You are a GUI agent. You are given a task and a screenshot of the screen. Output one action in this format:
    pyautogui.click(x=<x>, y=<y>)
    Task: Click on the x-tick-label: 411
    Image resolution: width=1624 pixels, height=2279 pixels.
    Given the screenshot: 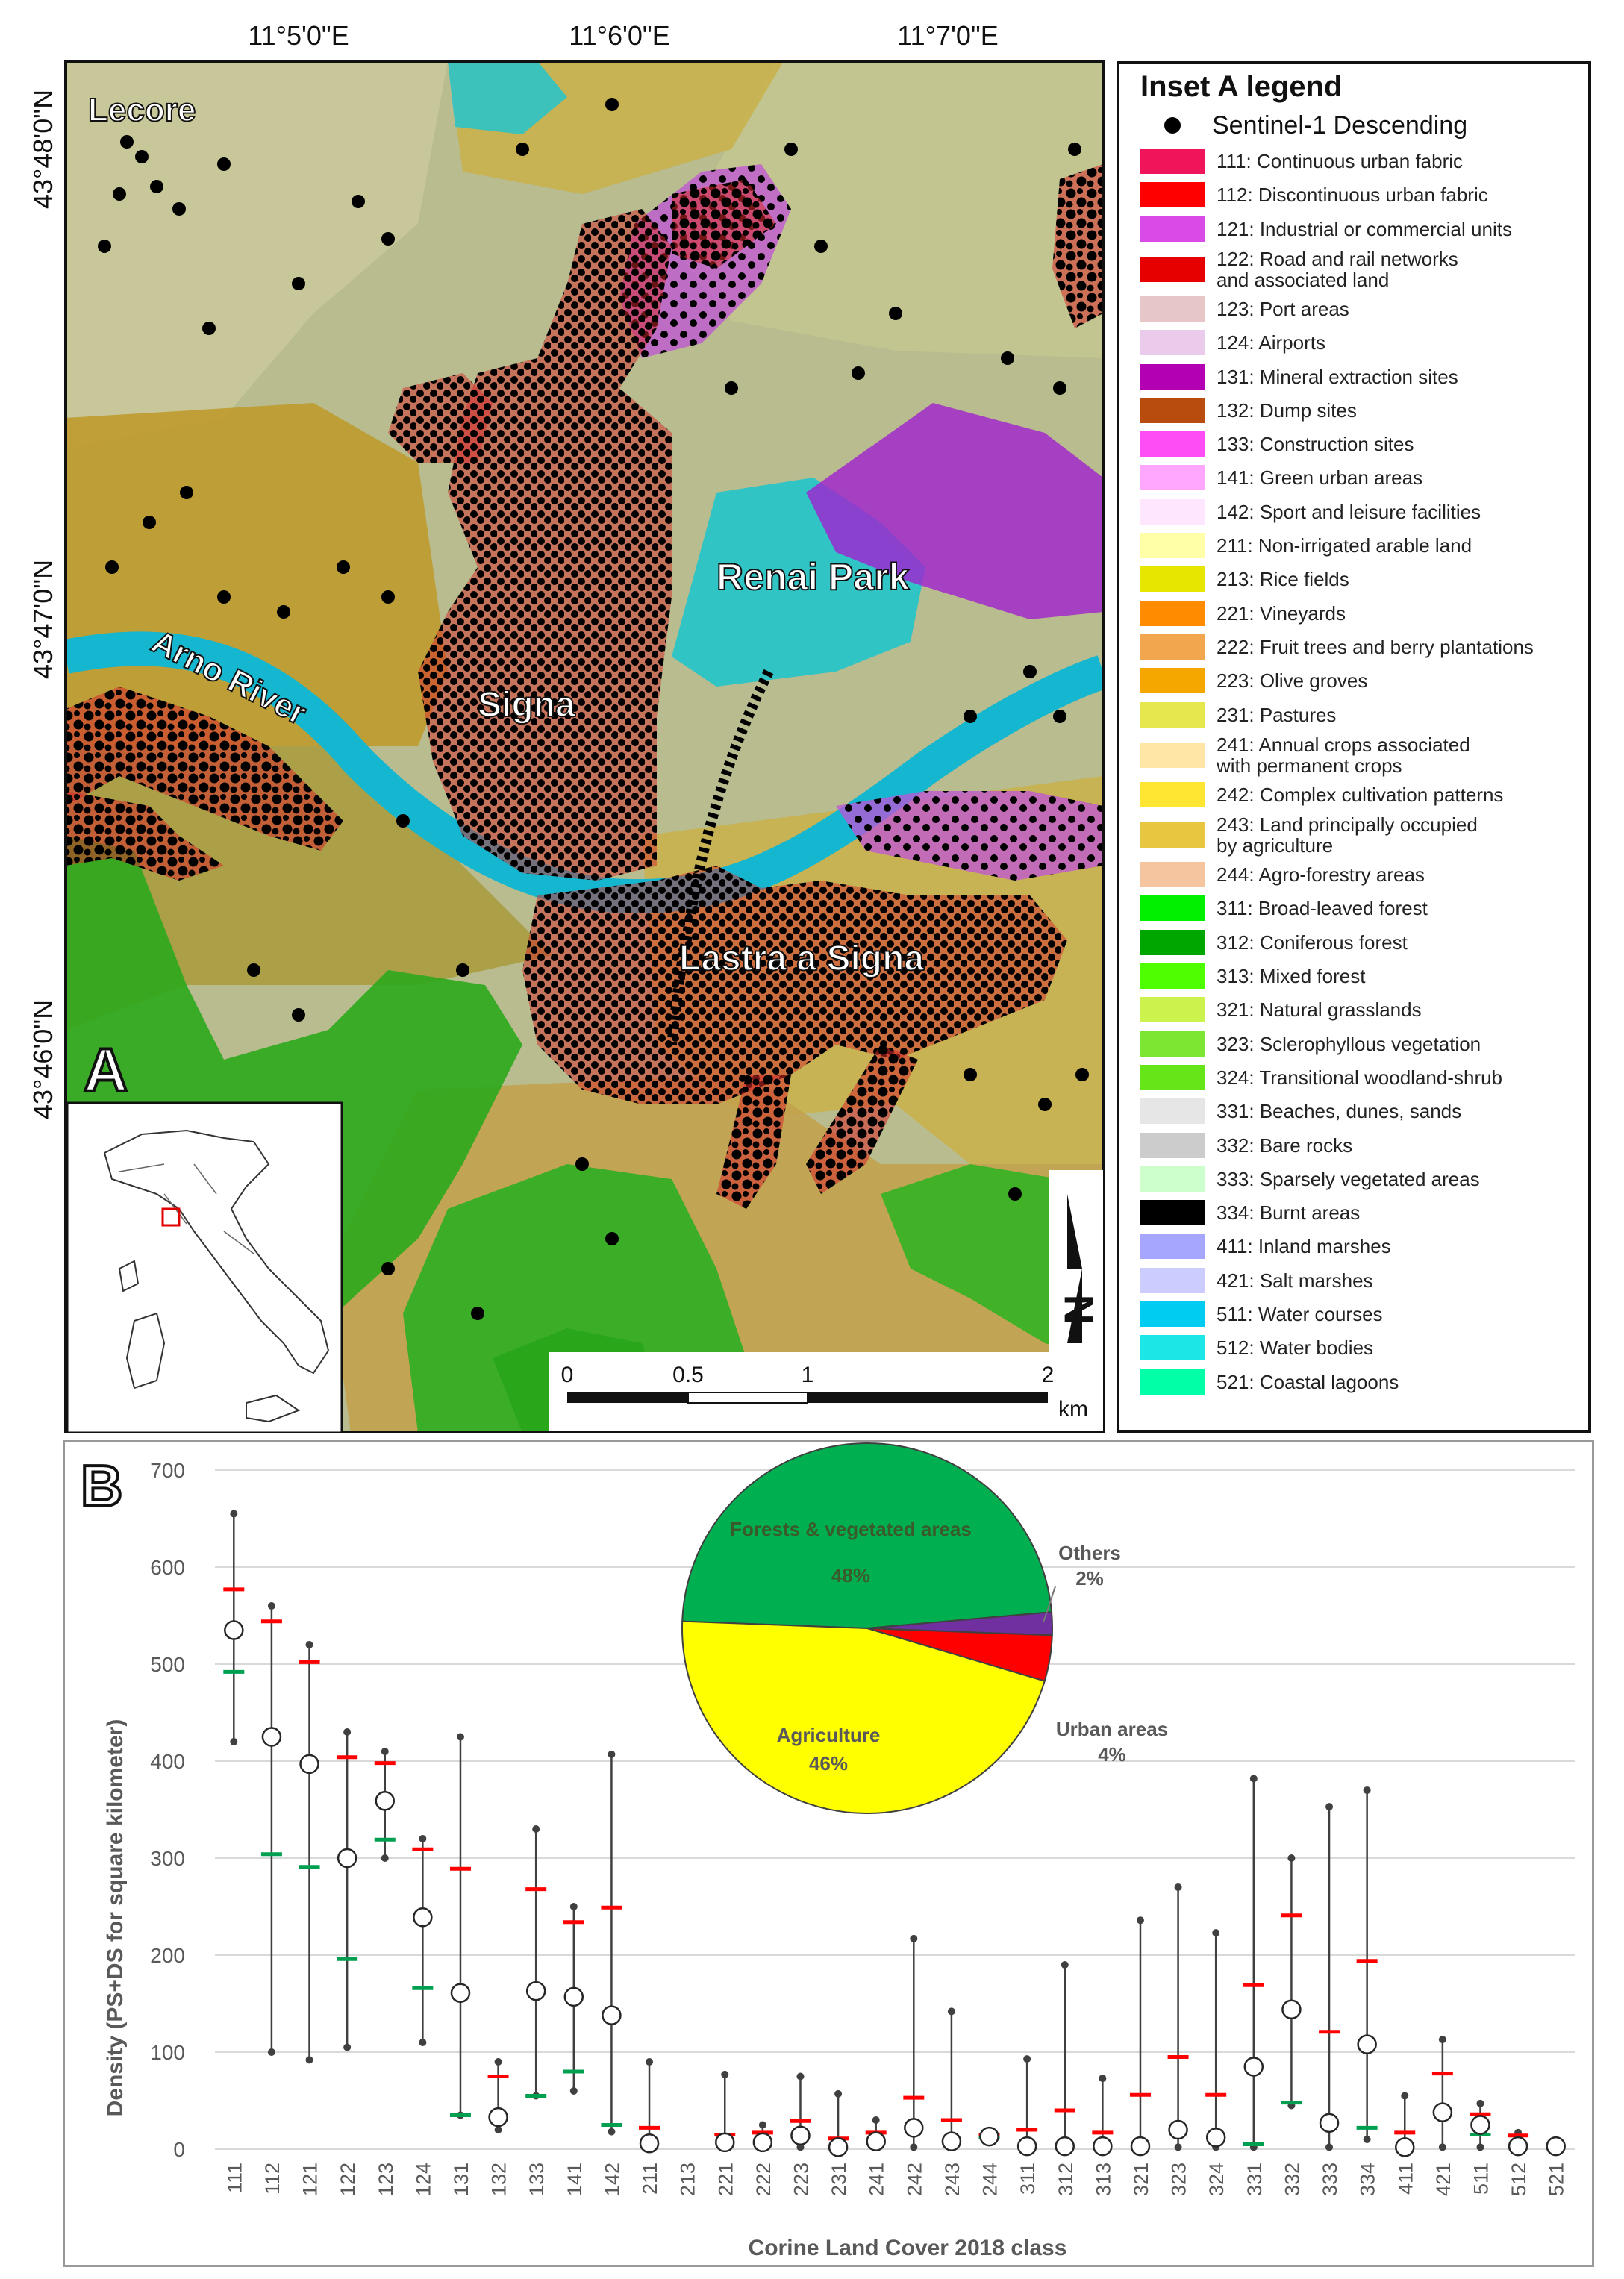 What is the action you would take?
    pyautogui.click(x=1405, y=2179)
    